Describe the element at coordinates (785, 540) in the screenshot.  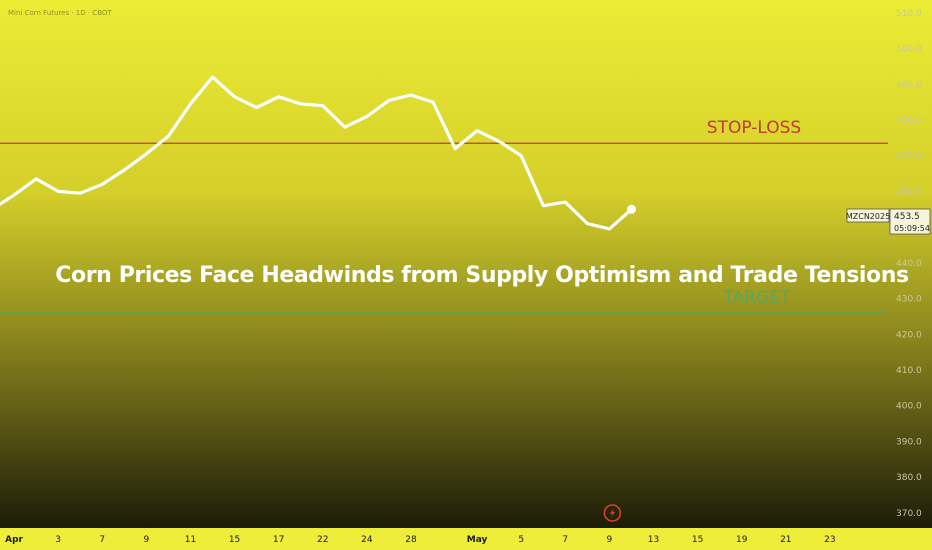
I see `x-tick-label: 21` at that location.